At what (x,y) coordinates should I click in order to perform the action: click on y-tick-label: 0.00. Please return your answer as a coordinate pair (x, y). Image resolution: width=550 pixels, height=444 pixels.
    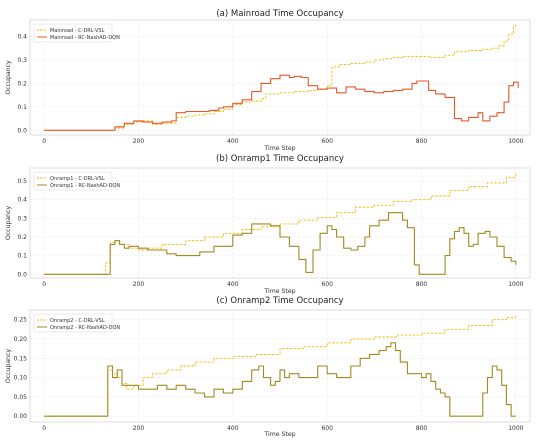
    Looking at the image, I should click on (21, 416).